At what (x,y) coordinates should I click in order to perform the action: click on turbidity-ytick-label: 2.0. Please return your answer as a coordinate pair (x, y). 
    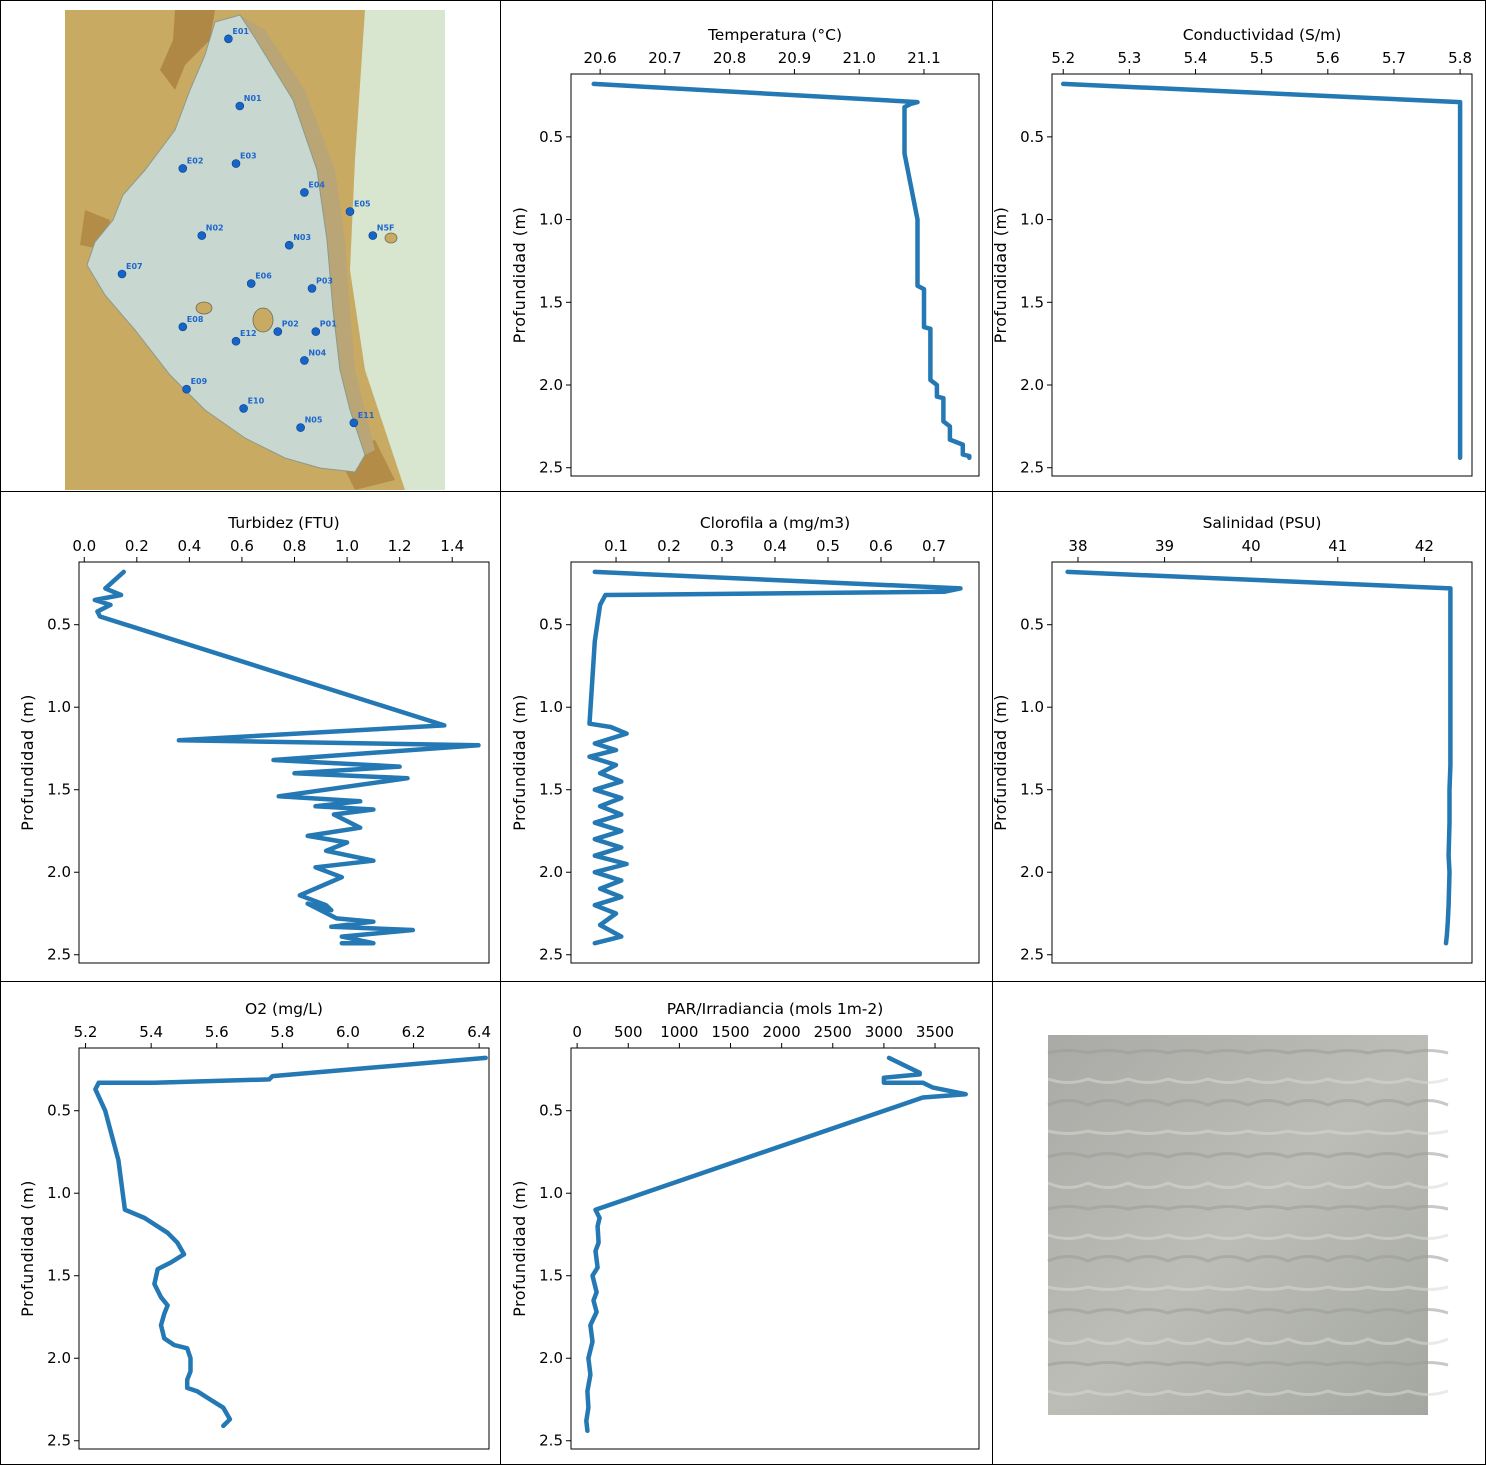
    Looking at the image, I should click on (59, 872).